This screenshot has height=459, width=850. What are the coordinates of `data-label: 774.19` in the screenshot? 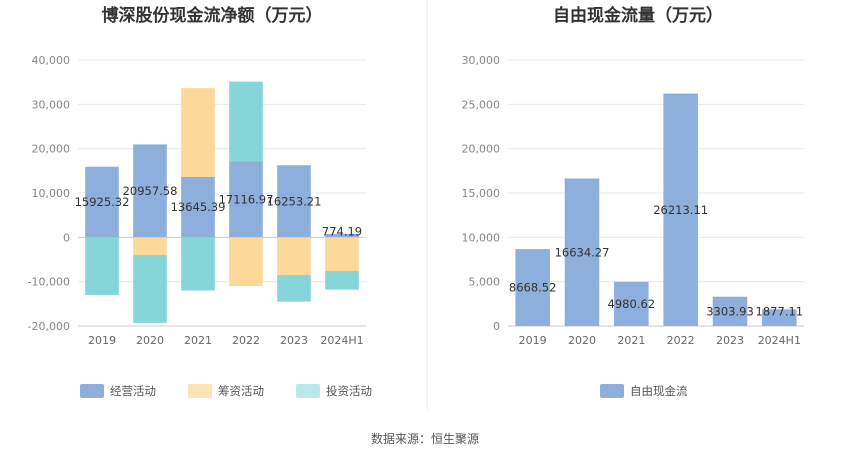 It's located at (342, 231).